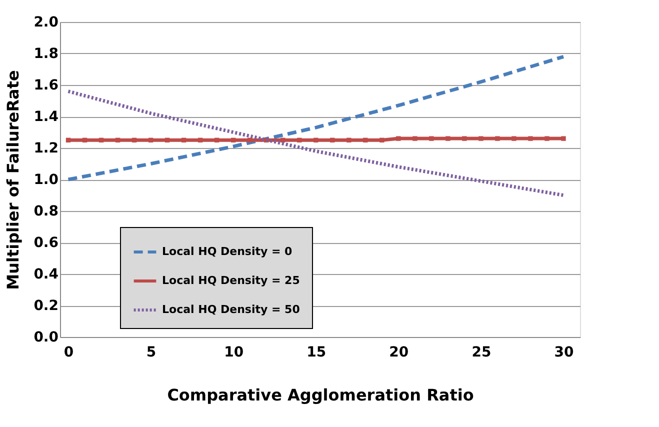 This screenshot has height=427, width=659. What do you see at coordinates (46, 54) in the screenshot?
I see `y-tick-label: 1.8` at bounding box center [46, 54].